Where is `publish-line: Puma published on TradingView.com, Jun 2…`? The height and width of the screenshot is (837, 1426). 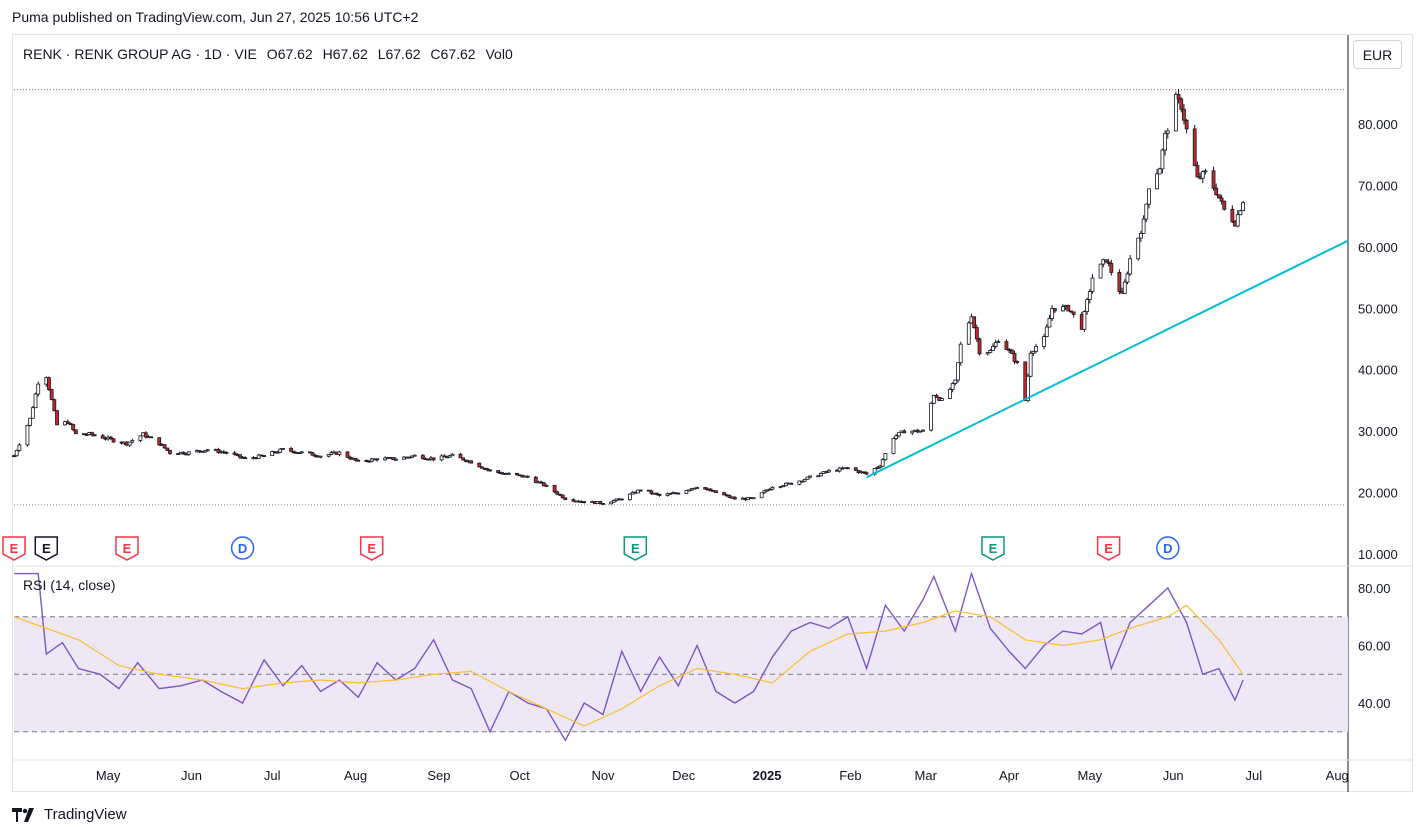
publish-line: Puma published on TradingView.com, Jun 2… is located at coordinates (215, 17).